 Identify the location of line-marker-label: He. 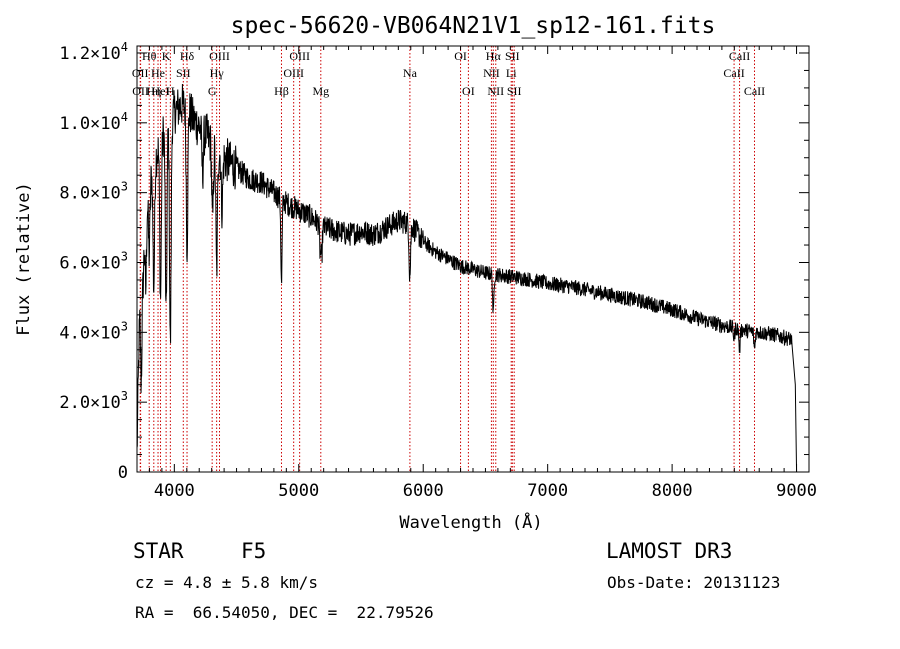
(158, 73).